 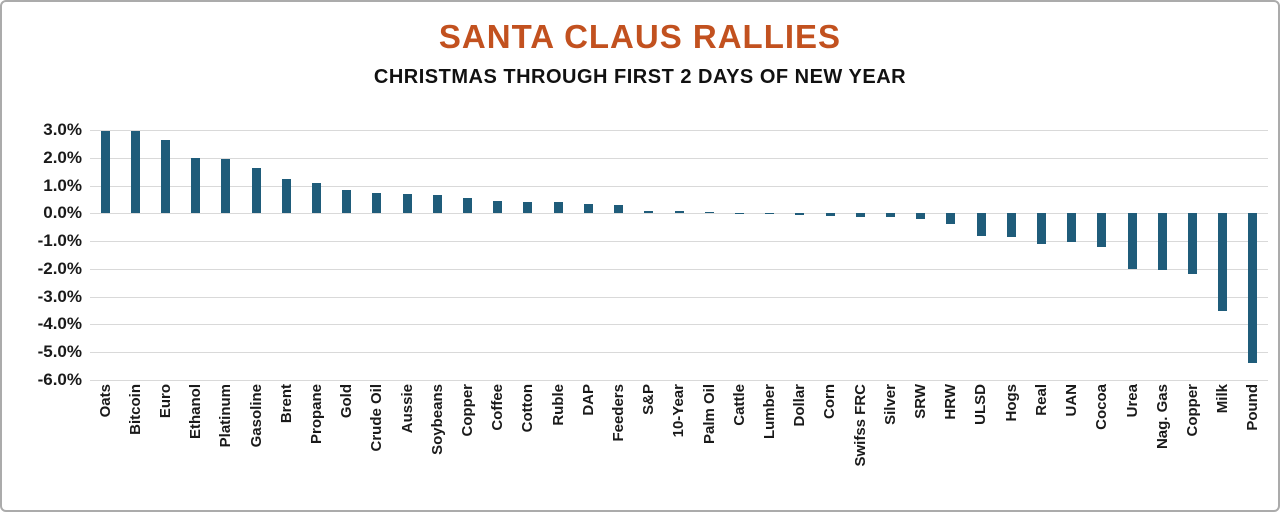 I want to click on bar-gold, so click(x=347, y=201).